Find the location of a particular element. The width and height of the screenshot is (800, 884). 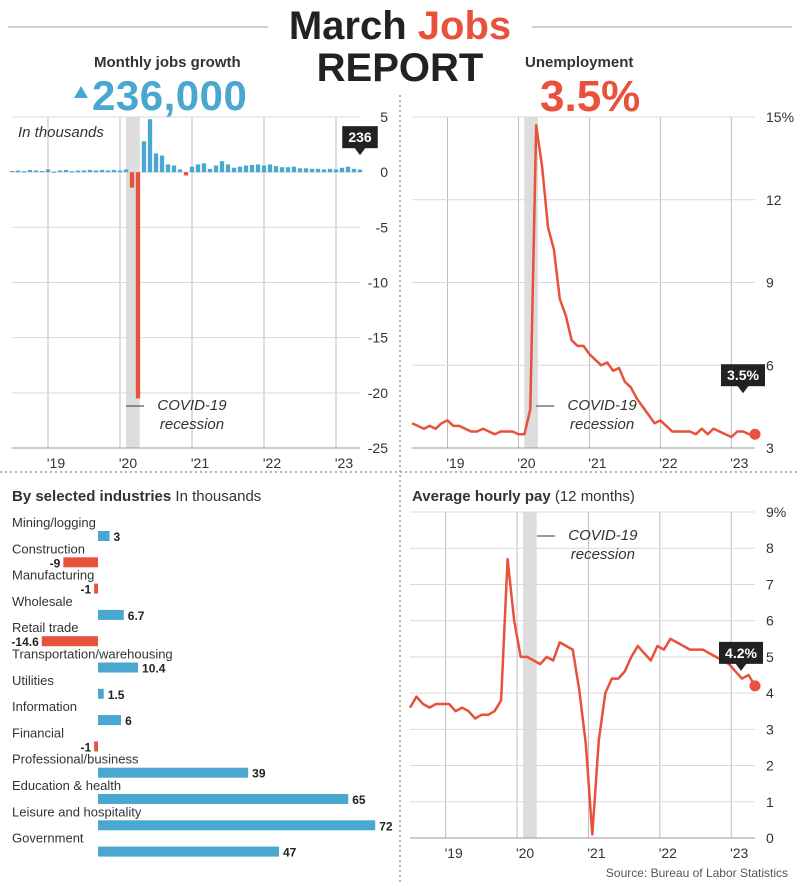

industry-value: 39 is located at coordinates (259, 774).